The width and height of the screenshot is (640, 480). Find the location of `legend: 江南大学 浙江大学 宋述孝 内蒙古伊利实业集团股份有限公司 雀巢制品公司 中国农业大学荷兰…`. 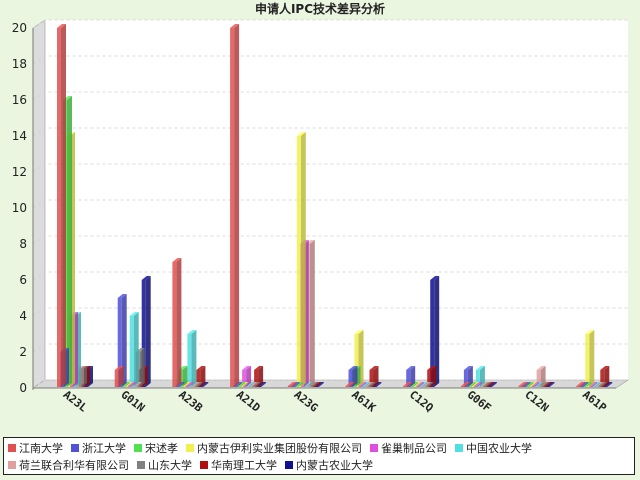

legend: 江南大学 浙江大学 宋述孝 内蒙古伊利实业集团股份有限公司 雀巢制品公司 中国农业大学荷兰… is located at coordinates (319, 456).